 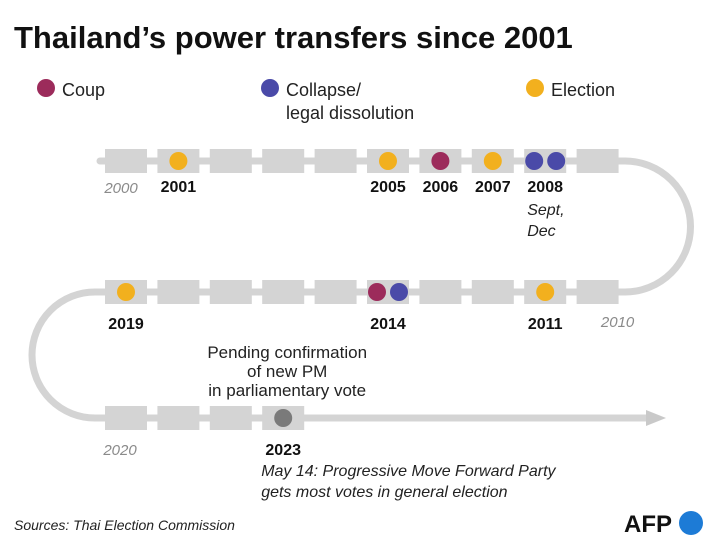 I want to click on callout-2023: in parliamentary vote, so click(x=287, y=390).